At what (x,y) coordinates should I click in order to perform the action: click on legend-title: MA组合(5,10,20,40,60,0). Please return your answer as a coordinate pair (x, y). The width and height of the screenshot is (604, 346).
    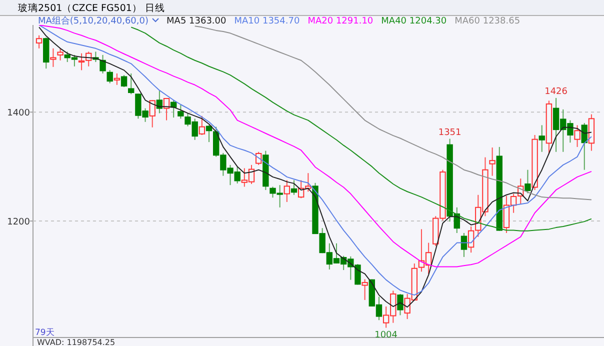
    Looking at the image, I should click on (93, 21).